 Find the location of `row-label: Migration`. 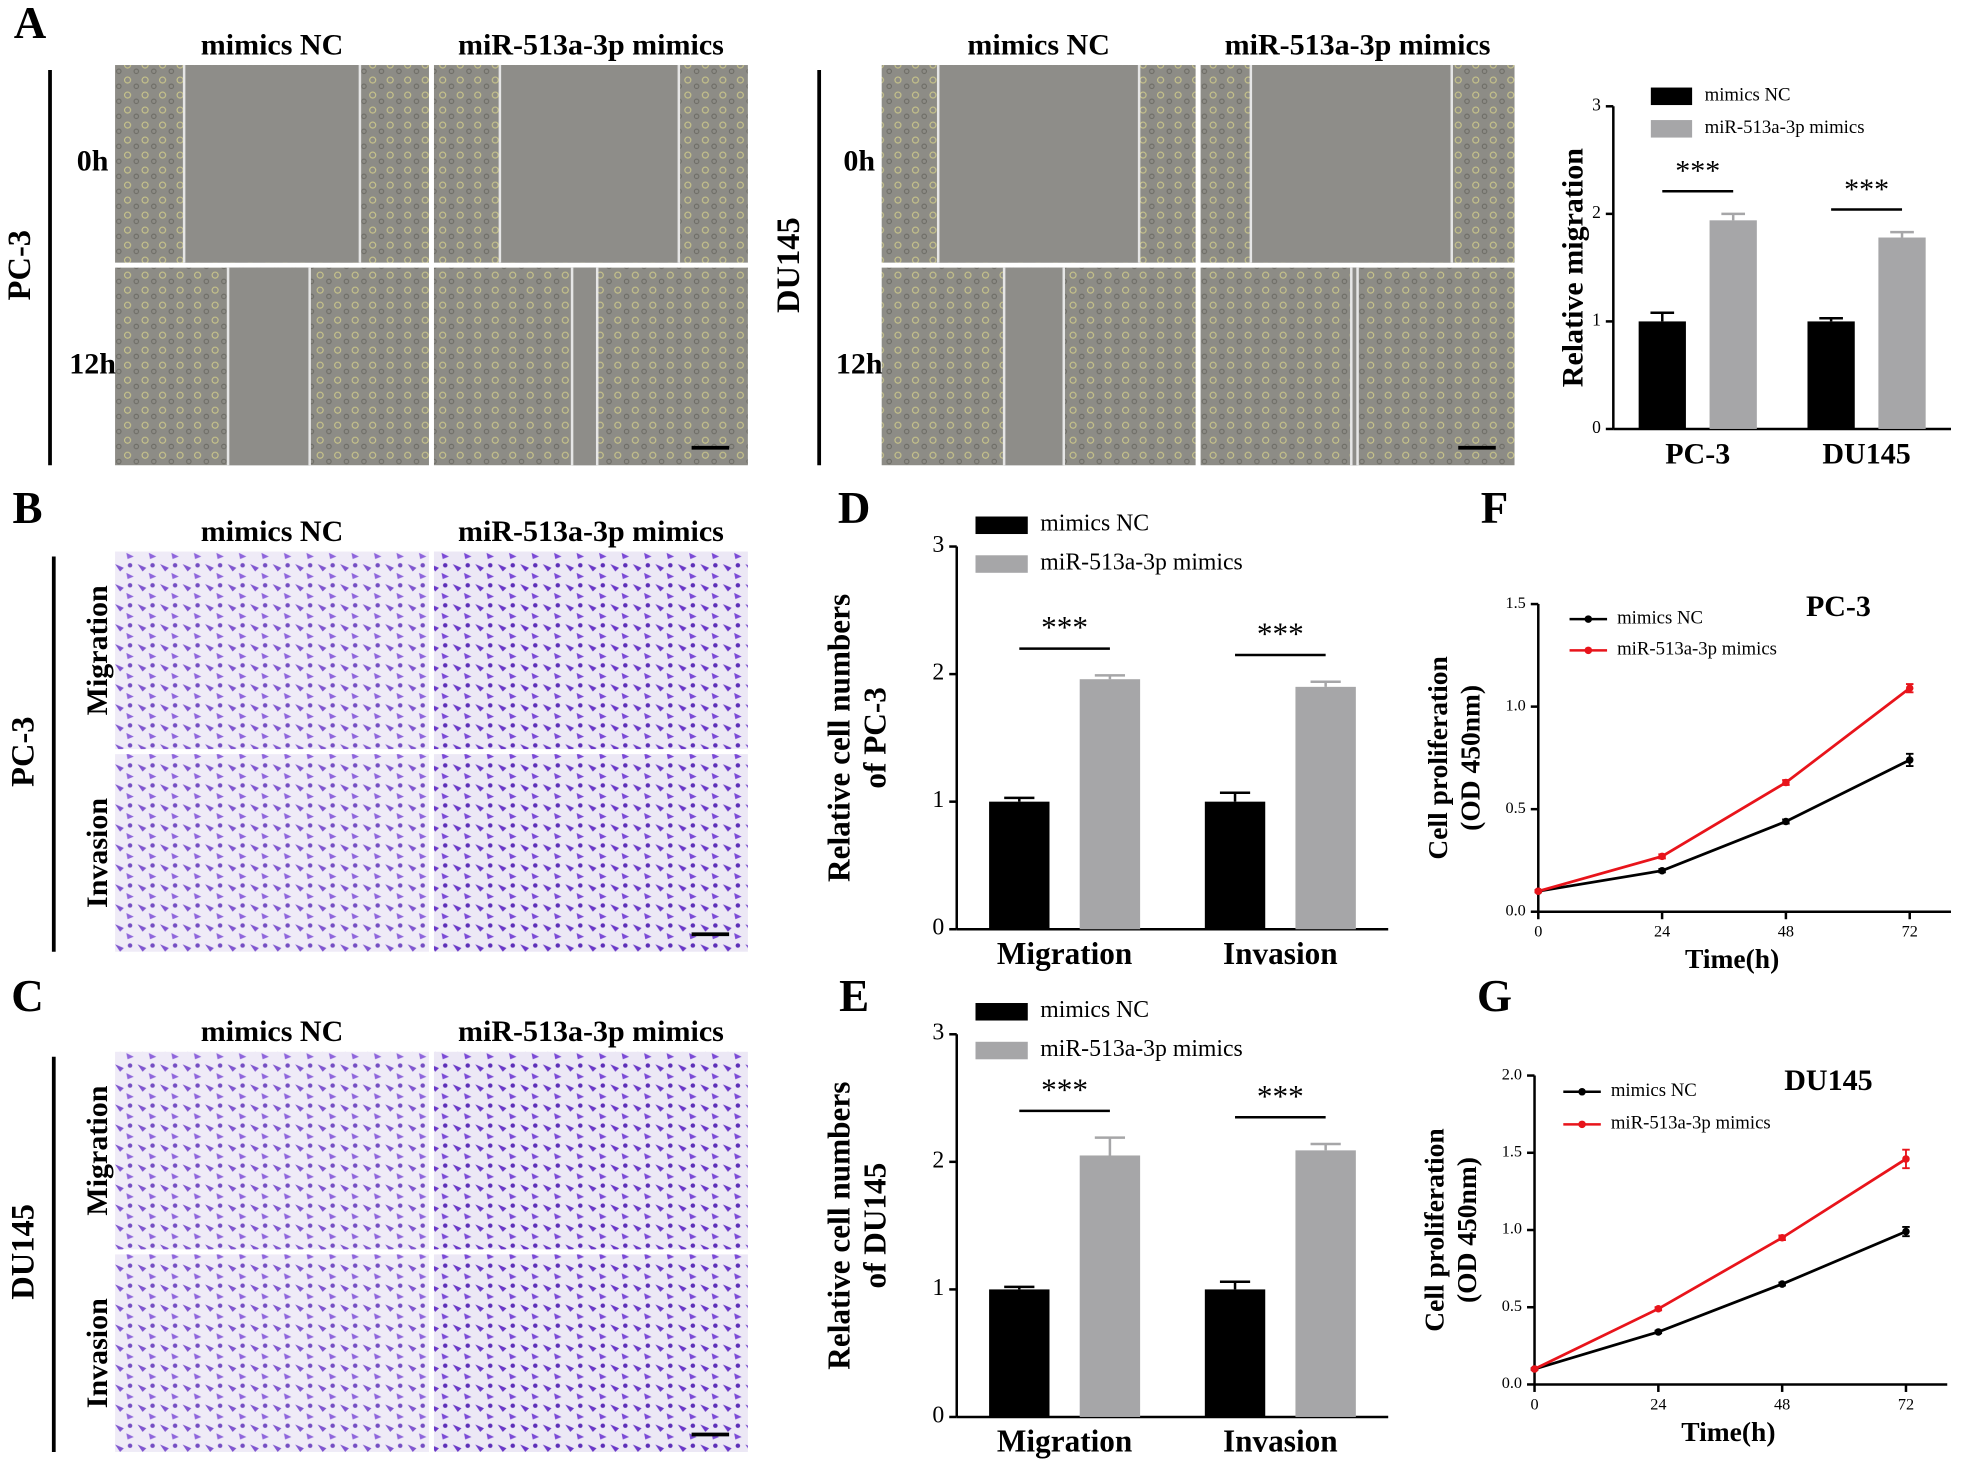

row-label: Migration is located at coordinates (97, 1150).